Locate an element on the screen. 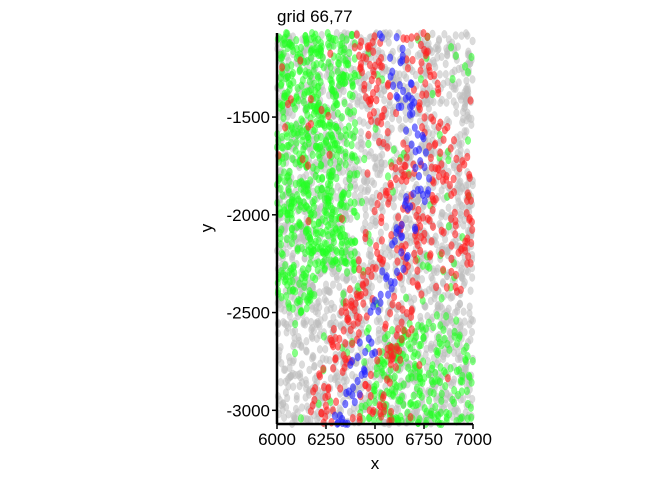 The height and width of the screenshot is (485, 672). y-tick-label: -2000 is located at coordinates (248, 215).